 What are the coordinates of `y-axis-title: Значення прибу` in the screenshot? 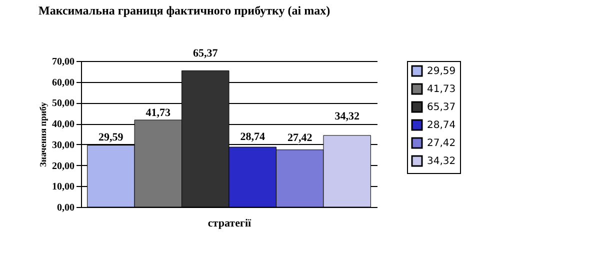 It's located at (43, 134).